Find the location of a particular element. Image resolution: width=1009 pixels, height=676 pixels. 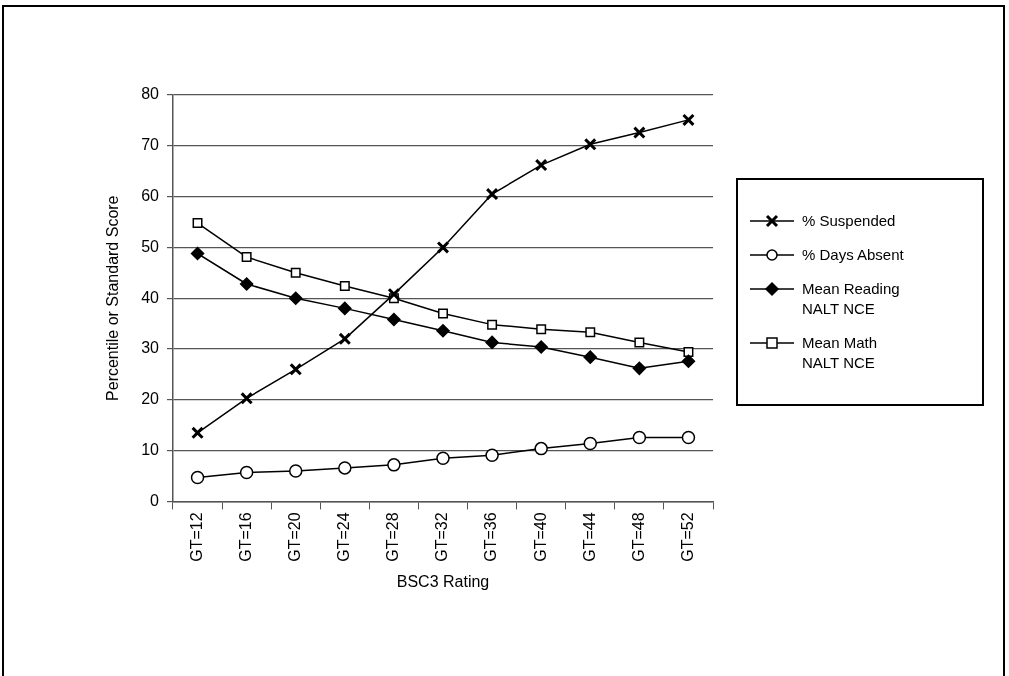

x-tick-label: GT=32 is located at coordinates (442, 537).